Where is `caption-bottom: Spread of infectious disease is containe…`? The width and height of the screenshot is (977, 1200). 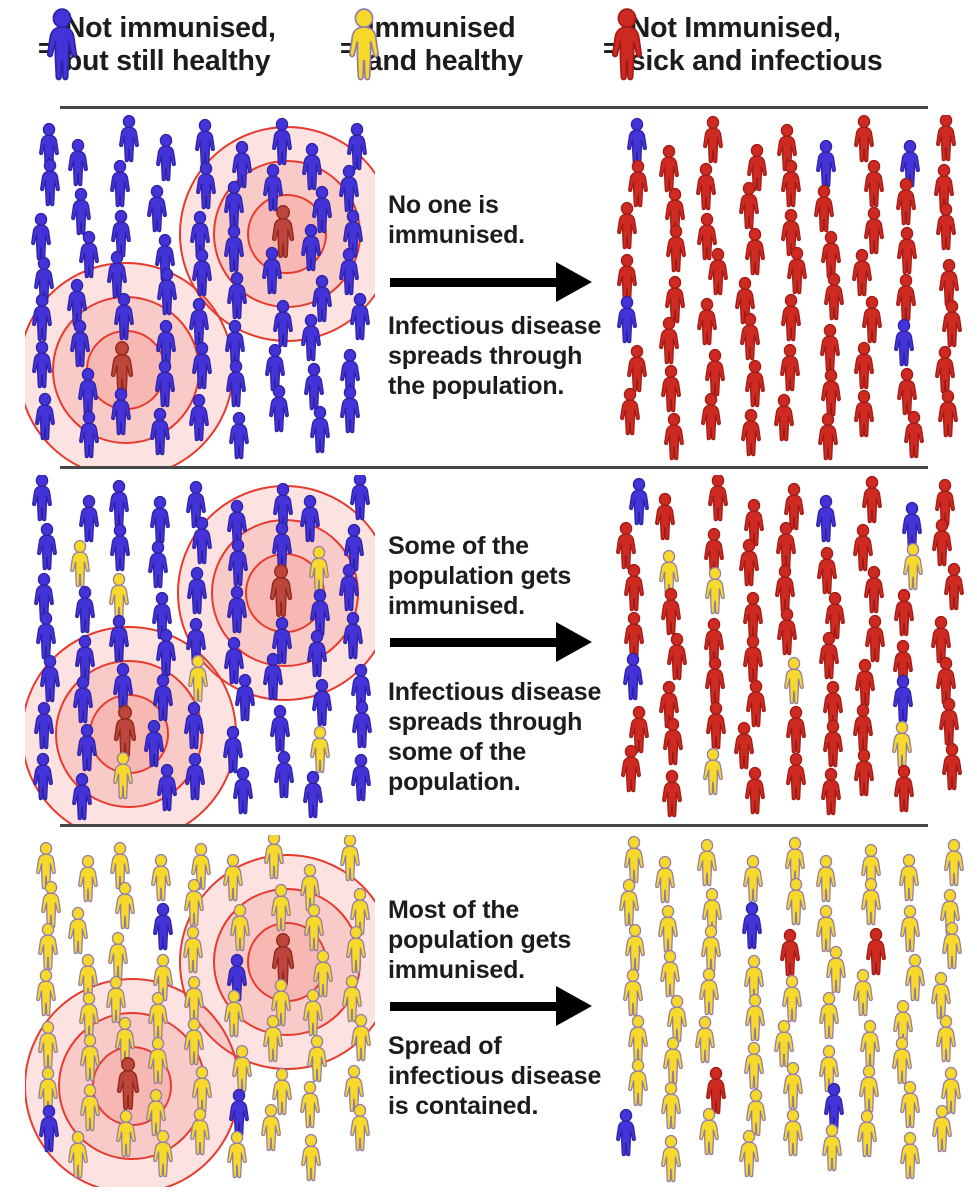
caption-bottom: Spread of infectious disease is containe… is located at coordinates (495, 1076).